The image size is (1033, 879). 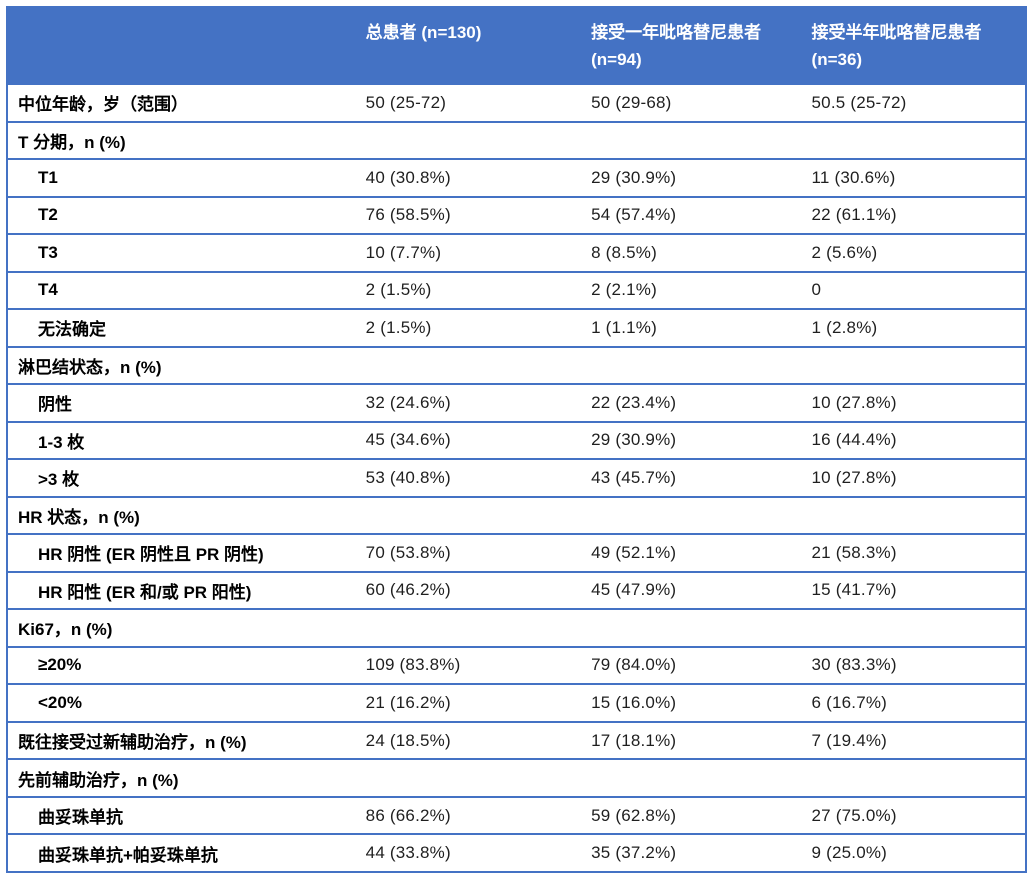 What do you see at coordinates (181, 215) in the screenshot?
I see `row-label: T2` at bounding box center [181, 215].